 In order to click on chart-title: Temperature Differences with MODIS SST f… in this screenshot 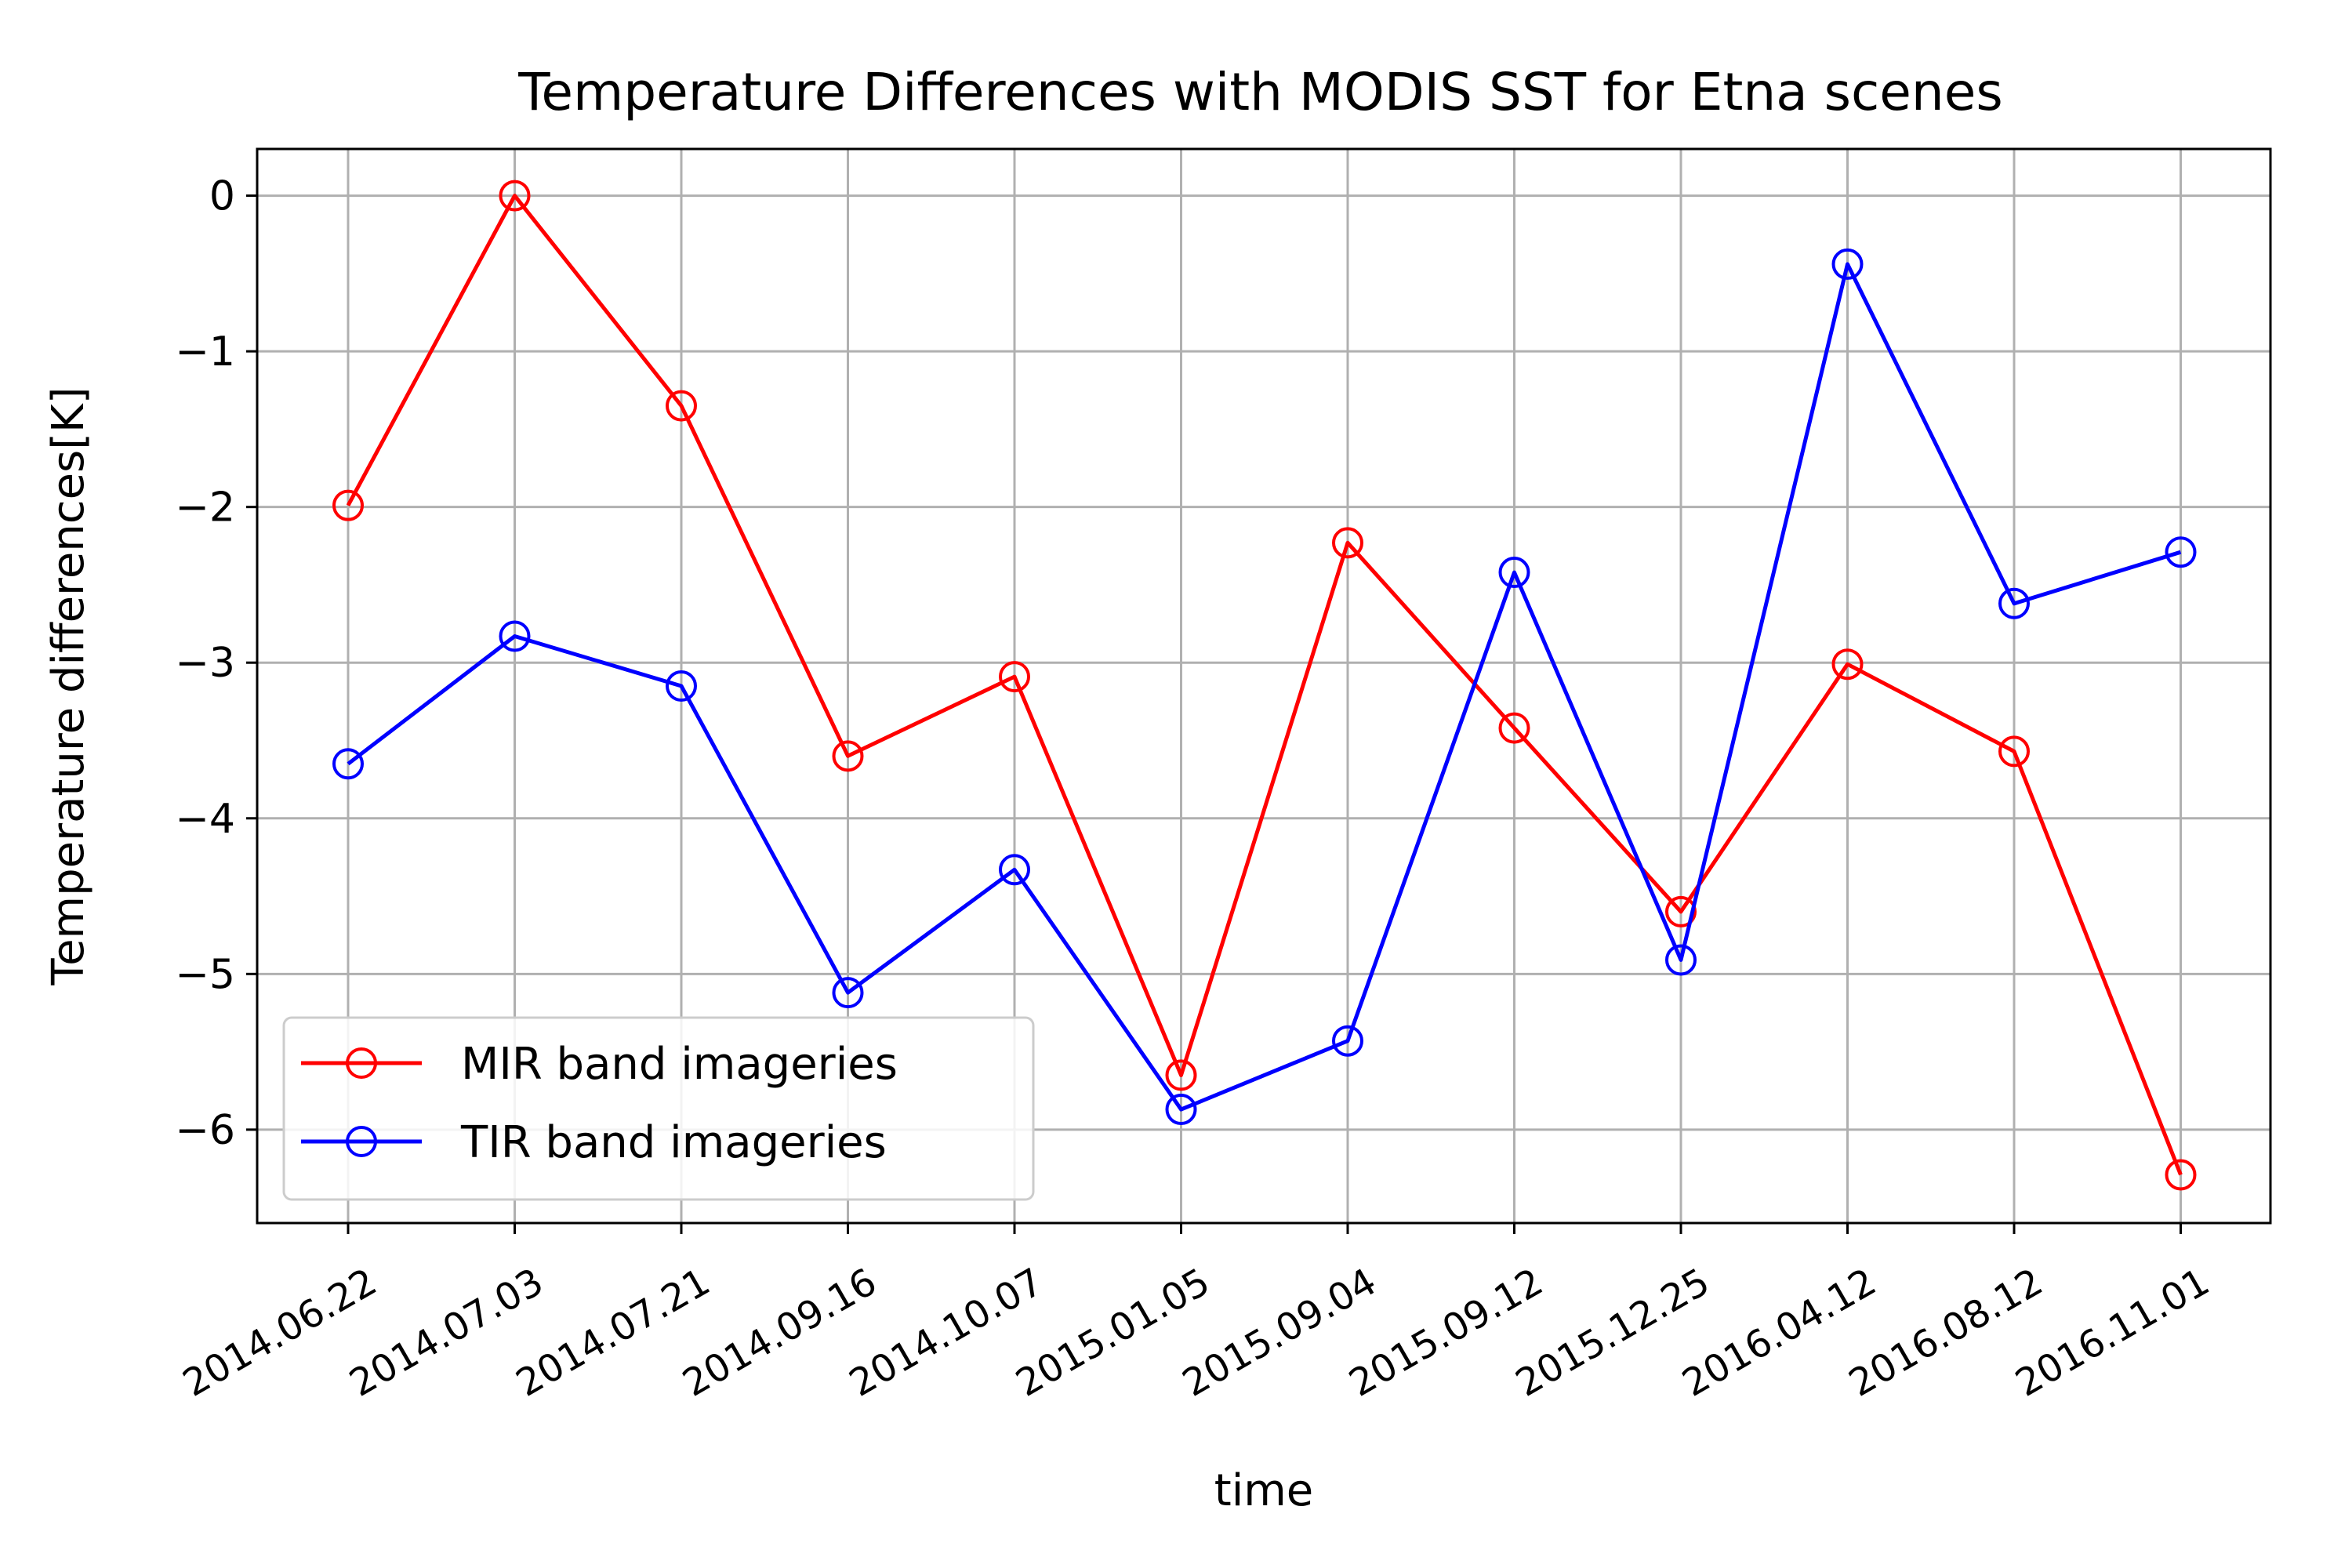, I will do `click(1259, 92)`.